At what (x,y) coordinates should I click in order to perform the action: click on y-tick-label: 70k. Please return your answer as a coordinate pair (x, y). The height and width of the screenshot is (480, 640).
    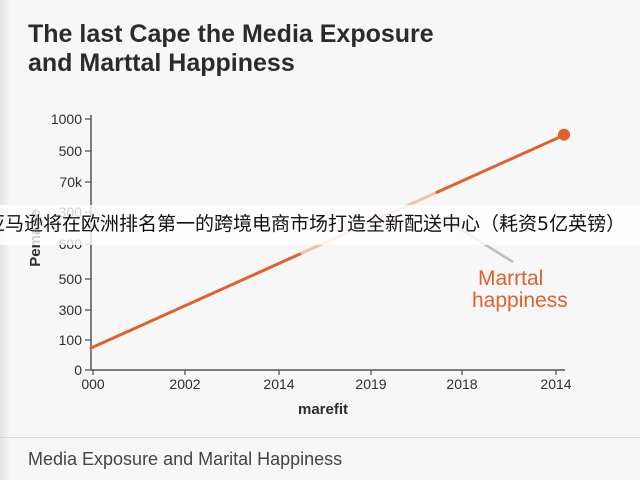
    Looking at the image, I should click on (71, 182).